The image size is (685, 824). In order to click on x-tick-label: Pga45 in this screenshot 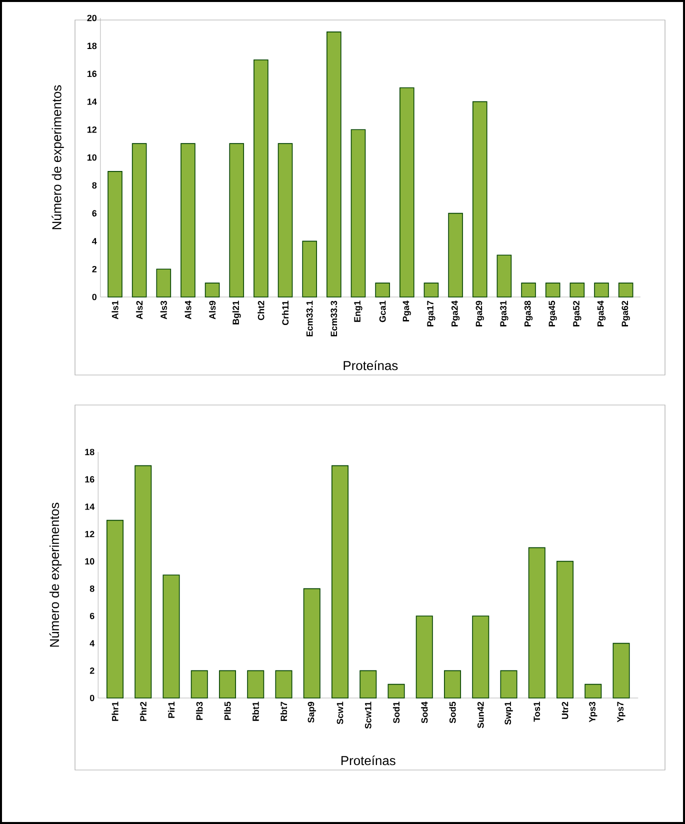, I will do `click(552, 313)`.